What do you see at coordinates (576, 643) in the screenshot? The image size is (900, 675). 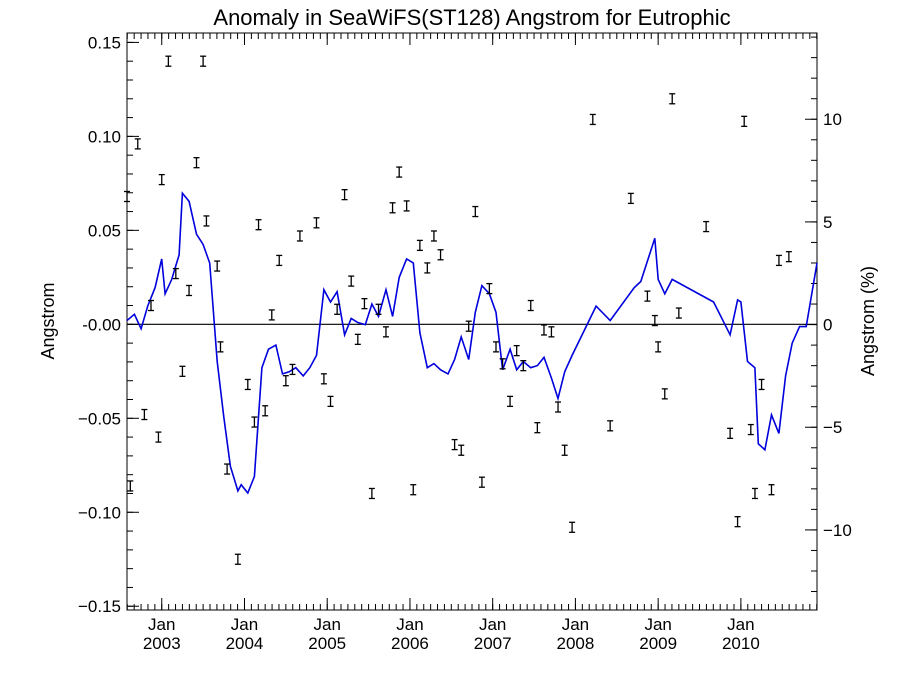 I see `x-tick-year-label: 2008` at bounding box center [576, 643].